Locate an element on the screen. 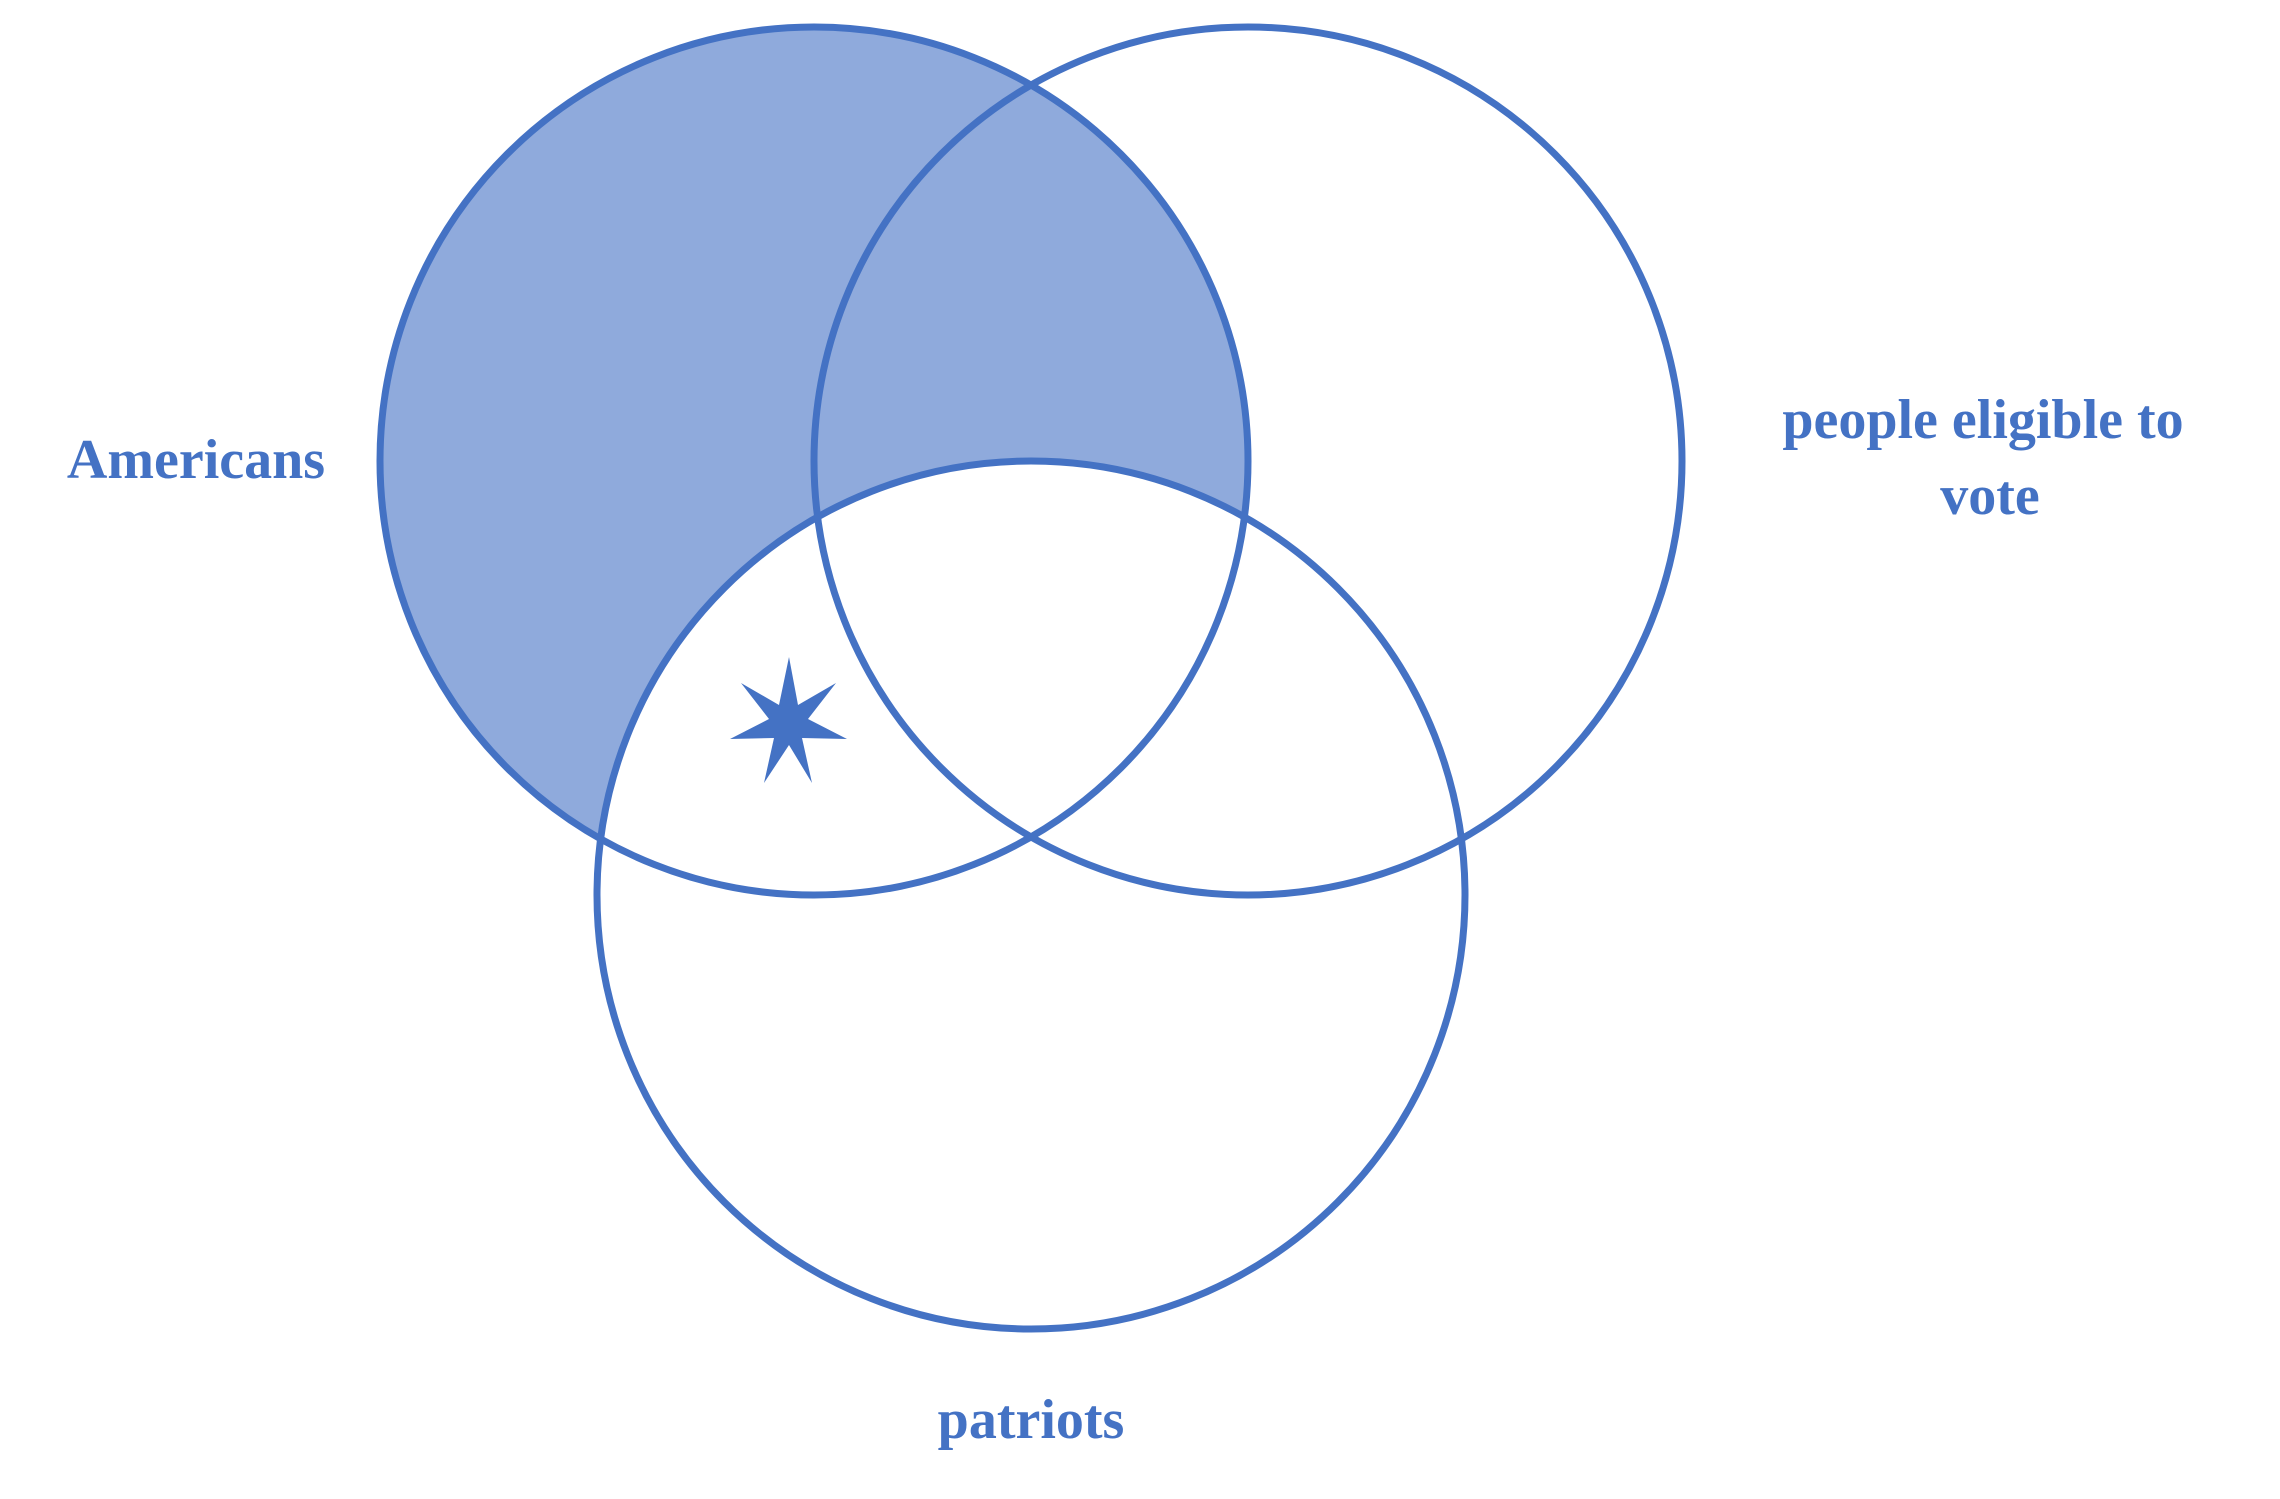 The width and height of the screenshot is (2280, 1499). label-people-eligible-to-vote-line-2: vote is located at coordinates (1990, 496).